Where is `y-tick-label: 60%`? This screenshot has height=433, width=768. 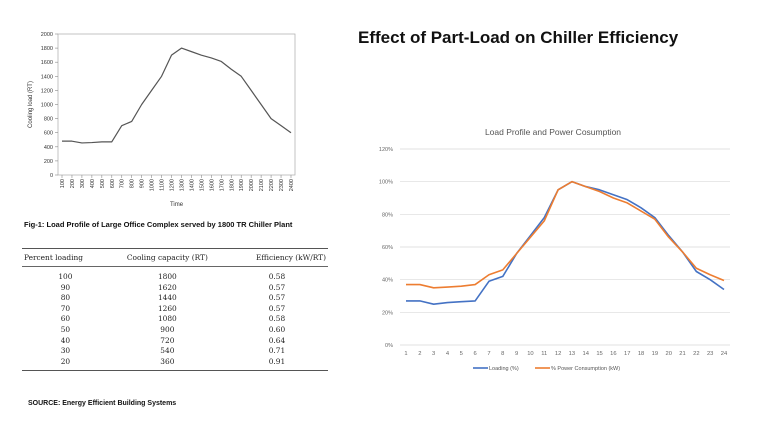 y-tick-label: 60% is located at coordinates (387, 248).